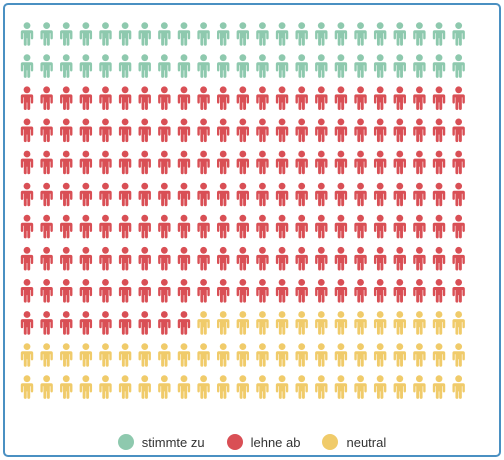 Image resolution: width=504 pixels, height=460 pixels. Describe the element at coordinates (366, 442) in the screenshot. I see `legend-label: neutral` at that location.